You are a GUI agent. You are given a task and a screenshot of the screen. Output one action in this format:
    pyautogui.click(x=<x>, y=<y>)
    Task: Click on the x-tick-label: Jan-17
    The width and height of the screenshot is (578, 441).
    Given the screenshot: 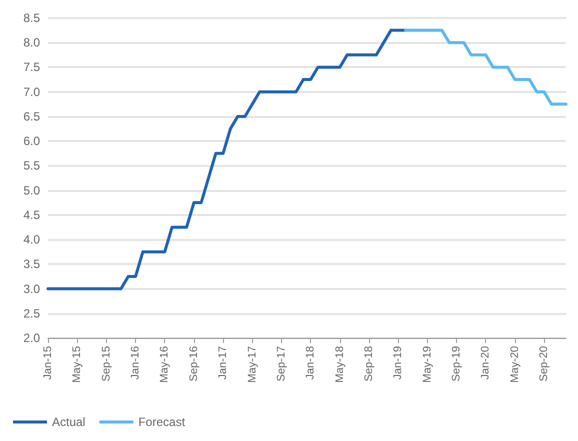 What is the action you would take?
    pyautogui.click(x=223, y=363)
    